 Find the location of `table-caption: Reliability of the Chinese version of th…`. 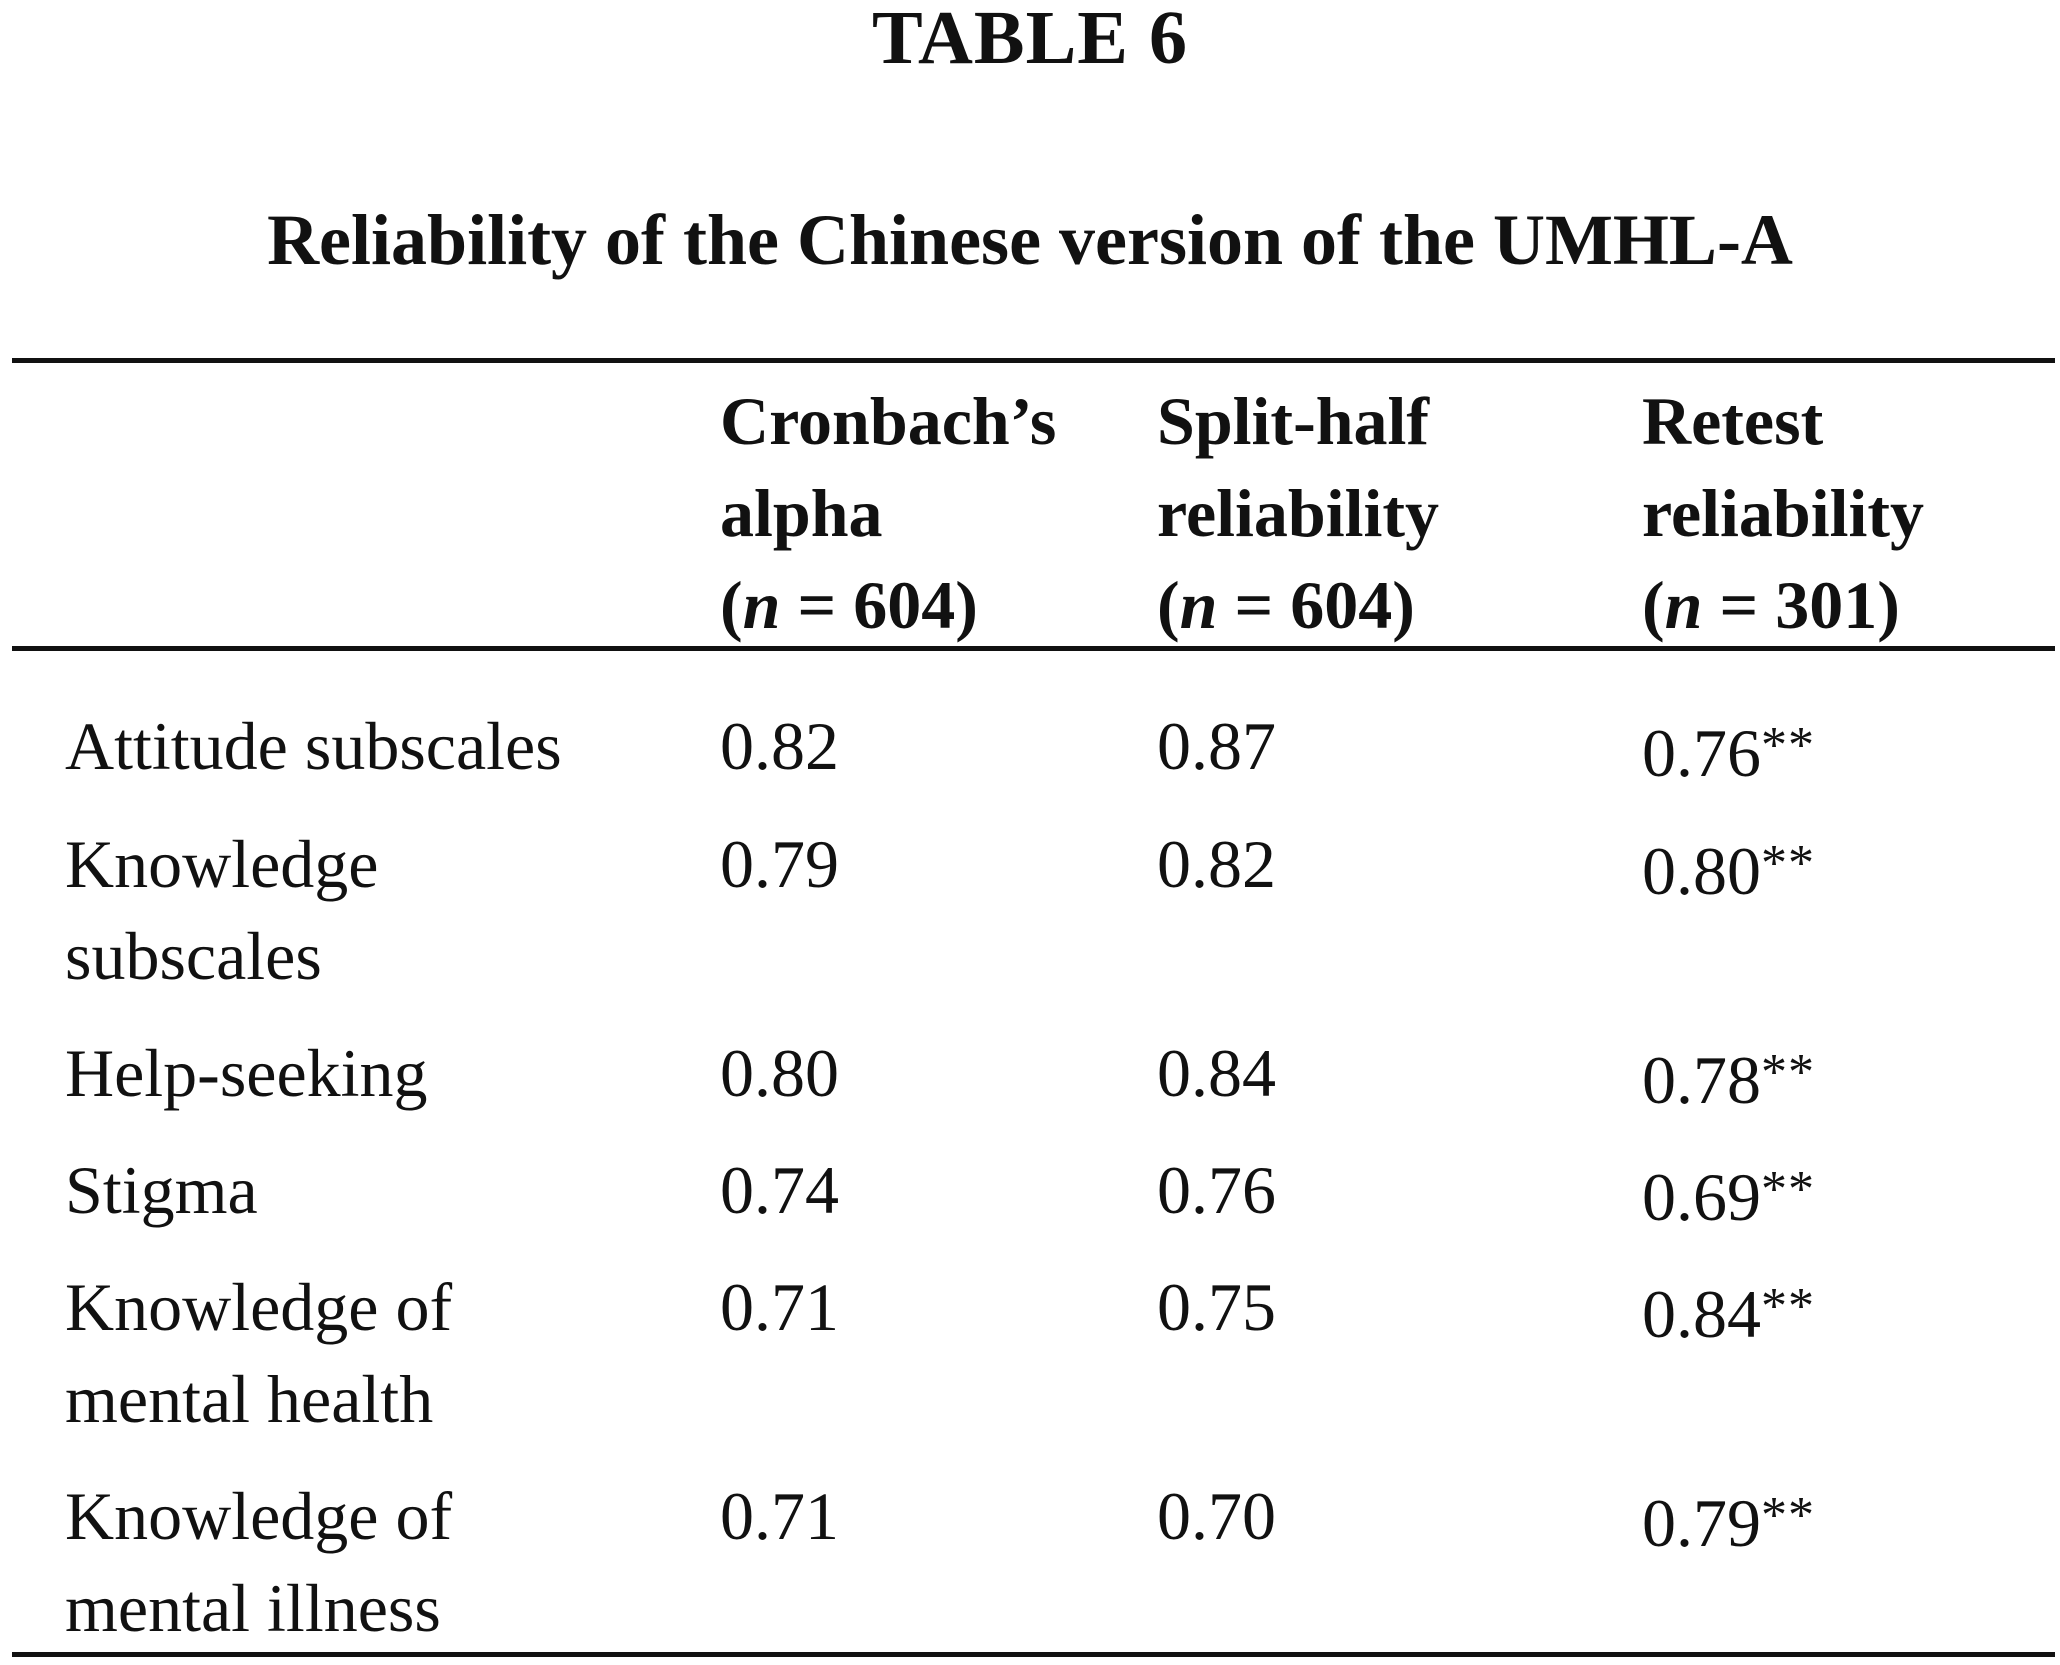

table-caption: Reliability of the Chinese version of th… is located at coordinates (1030, 240).